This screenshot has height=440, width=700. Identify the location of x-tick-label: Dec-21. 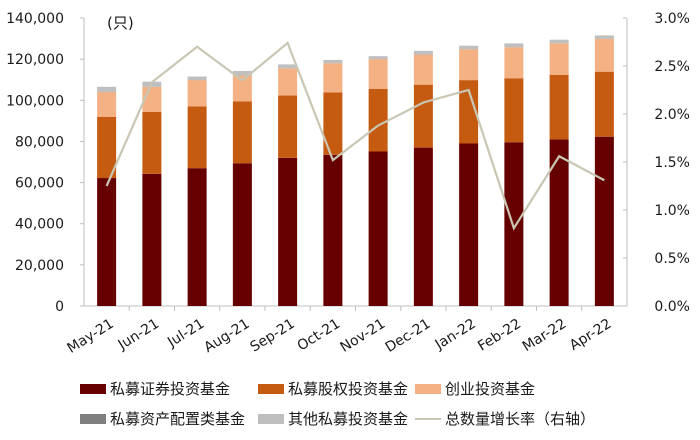
(408, 336).